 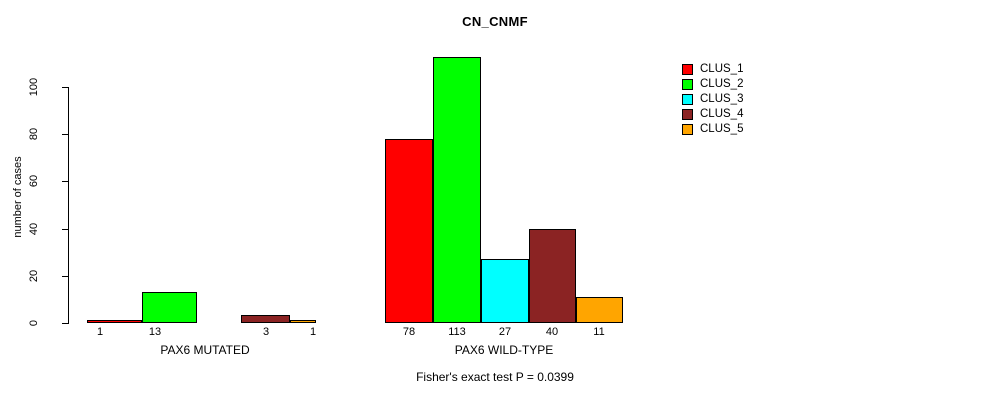 I want to click on bar-label-right-clus-5: 11, so click(x=599, y=332).